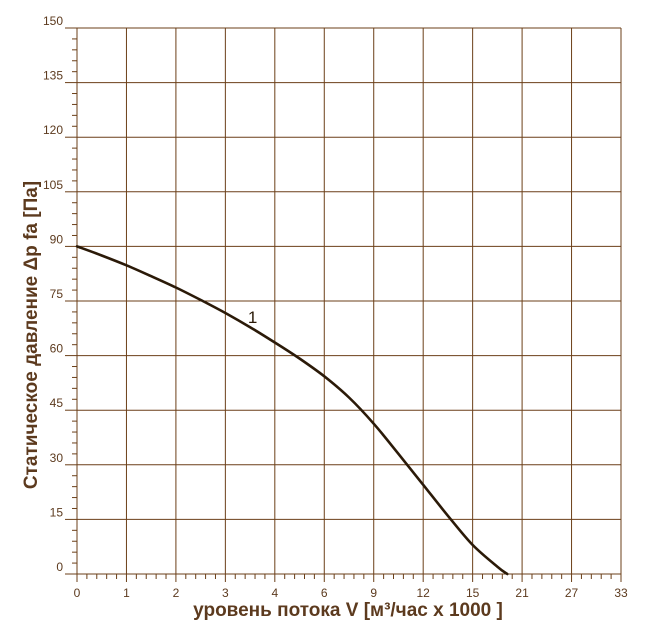 This screenshot has height=634, width=650. I want to click on x-tick-label: 21, so click(522, 593).